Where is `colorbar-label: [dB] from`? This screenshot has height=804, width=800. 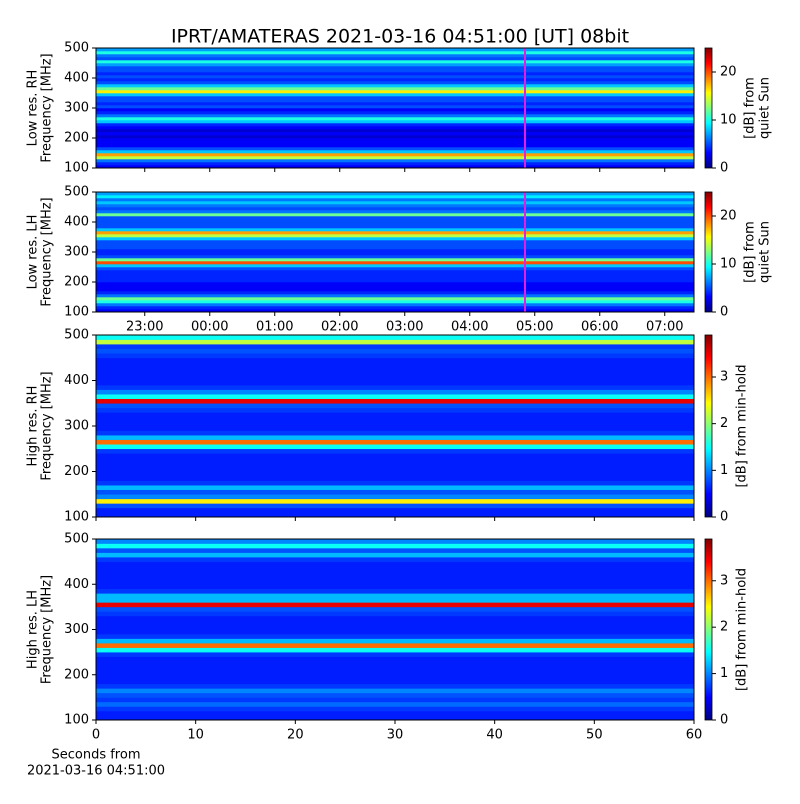 colorbar-label: [dB] from is located at coordinates (750, 108).